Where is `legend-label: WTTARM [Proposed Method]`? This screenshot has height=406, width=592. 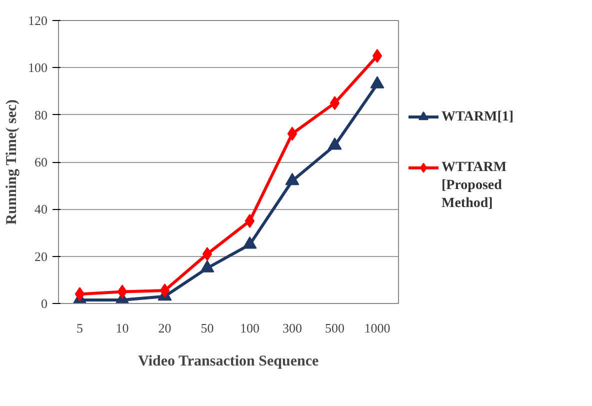
legend-label: WTTARM [Proposed Method] is located at coordinates (474, 185).